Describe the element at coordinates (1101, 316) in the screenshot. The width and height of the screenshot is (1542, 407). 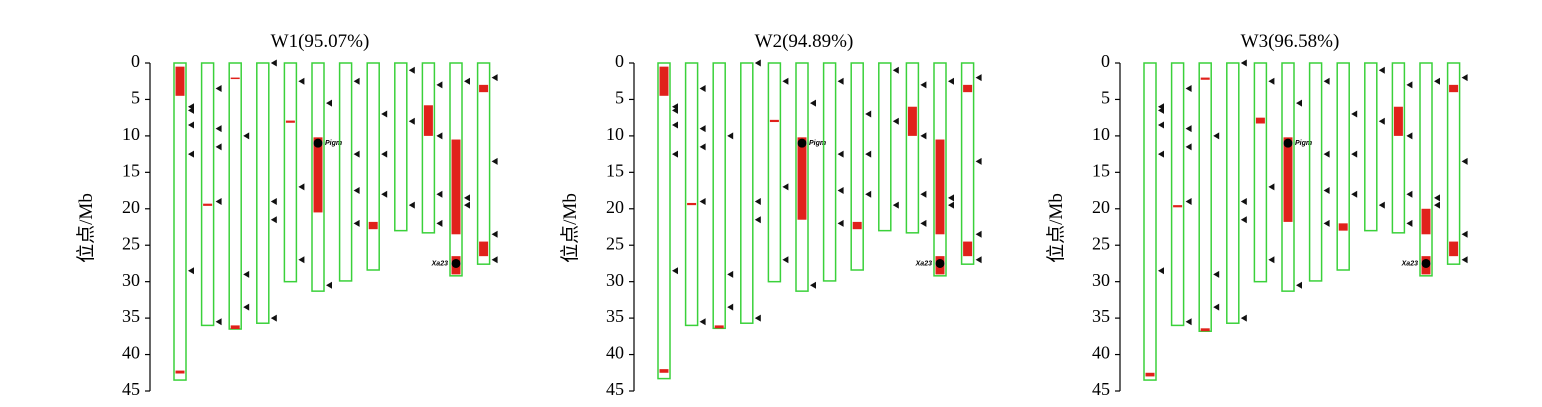
I see `y-tick-label: 35` at that location.